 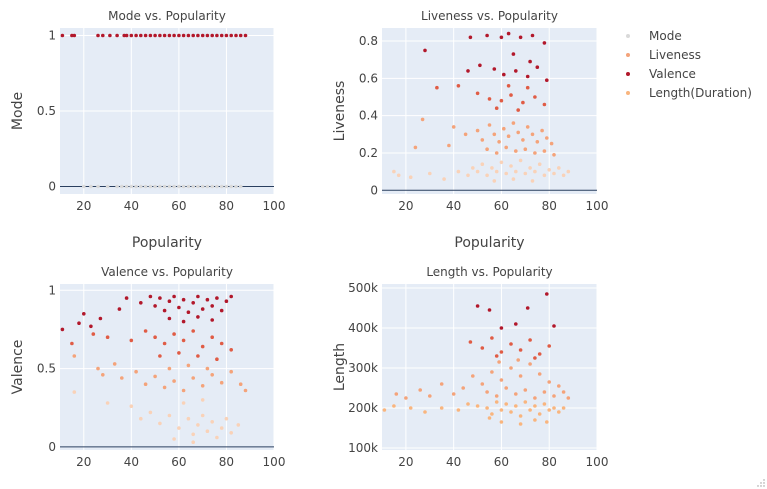 What do you see at coordinates (489, 16) in the screenshot?
I see `subplot-title: Liveness vs. Popularity` at bounding box center [489, 16].